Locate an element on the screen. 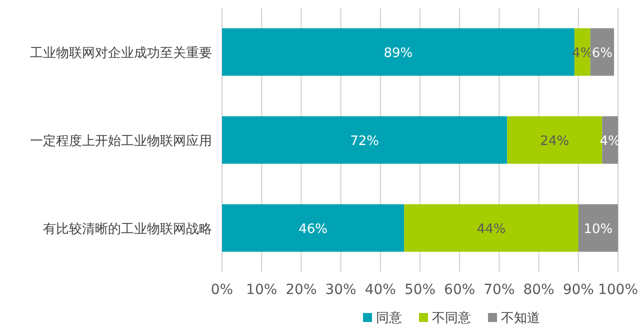  data-label: 6% is located at coordinates (602, 53).